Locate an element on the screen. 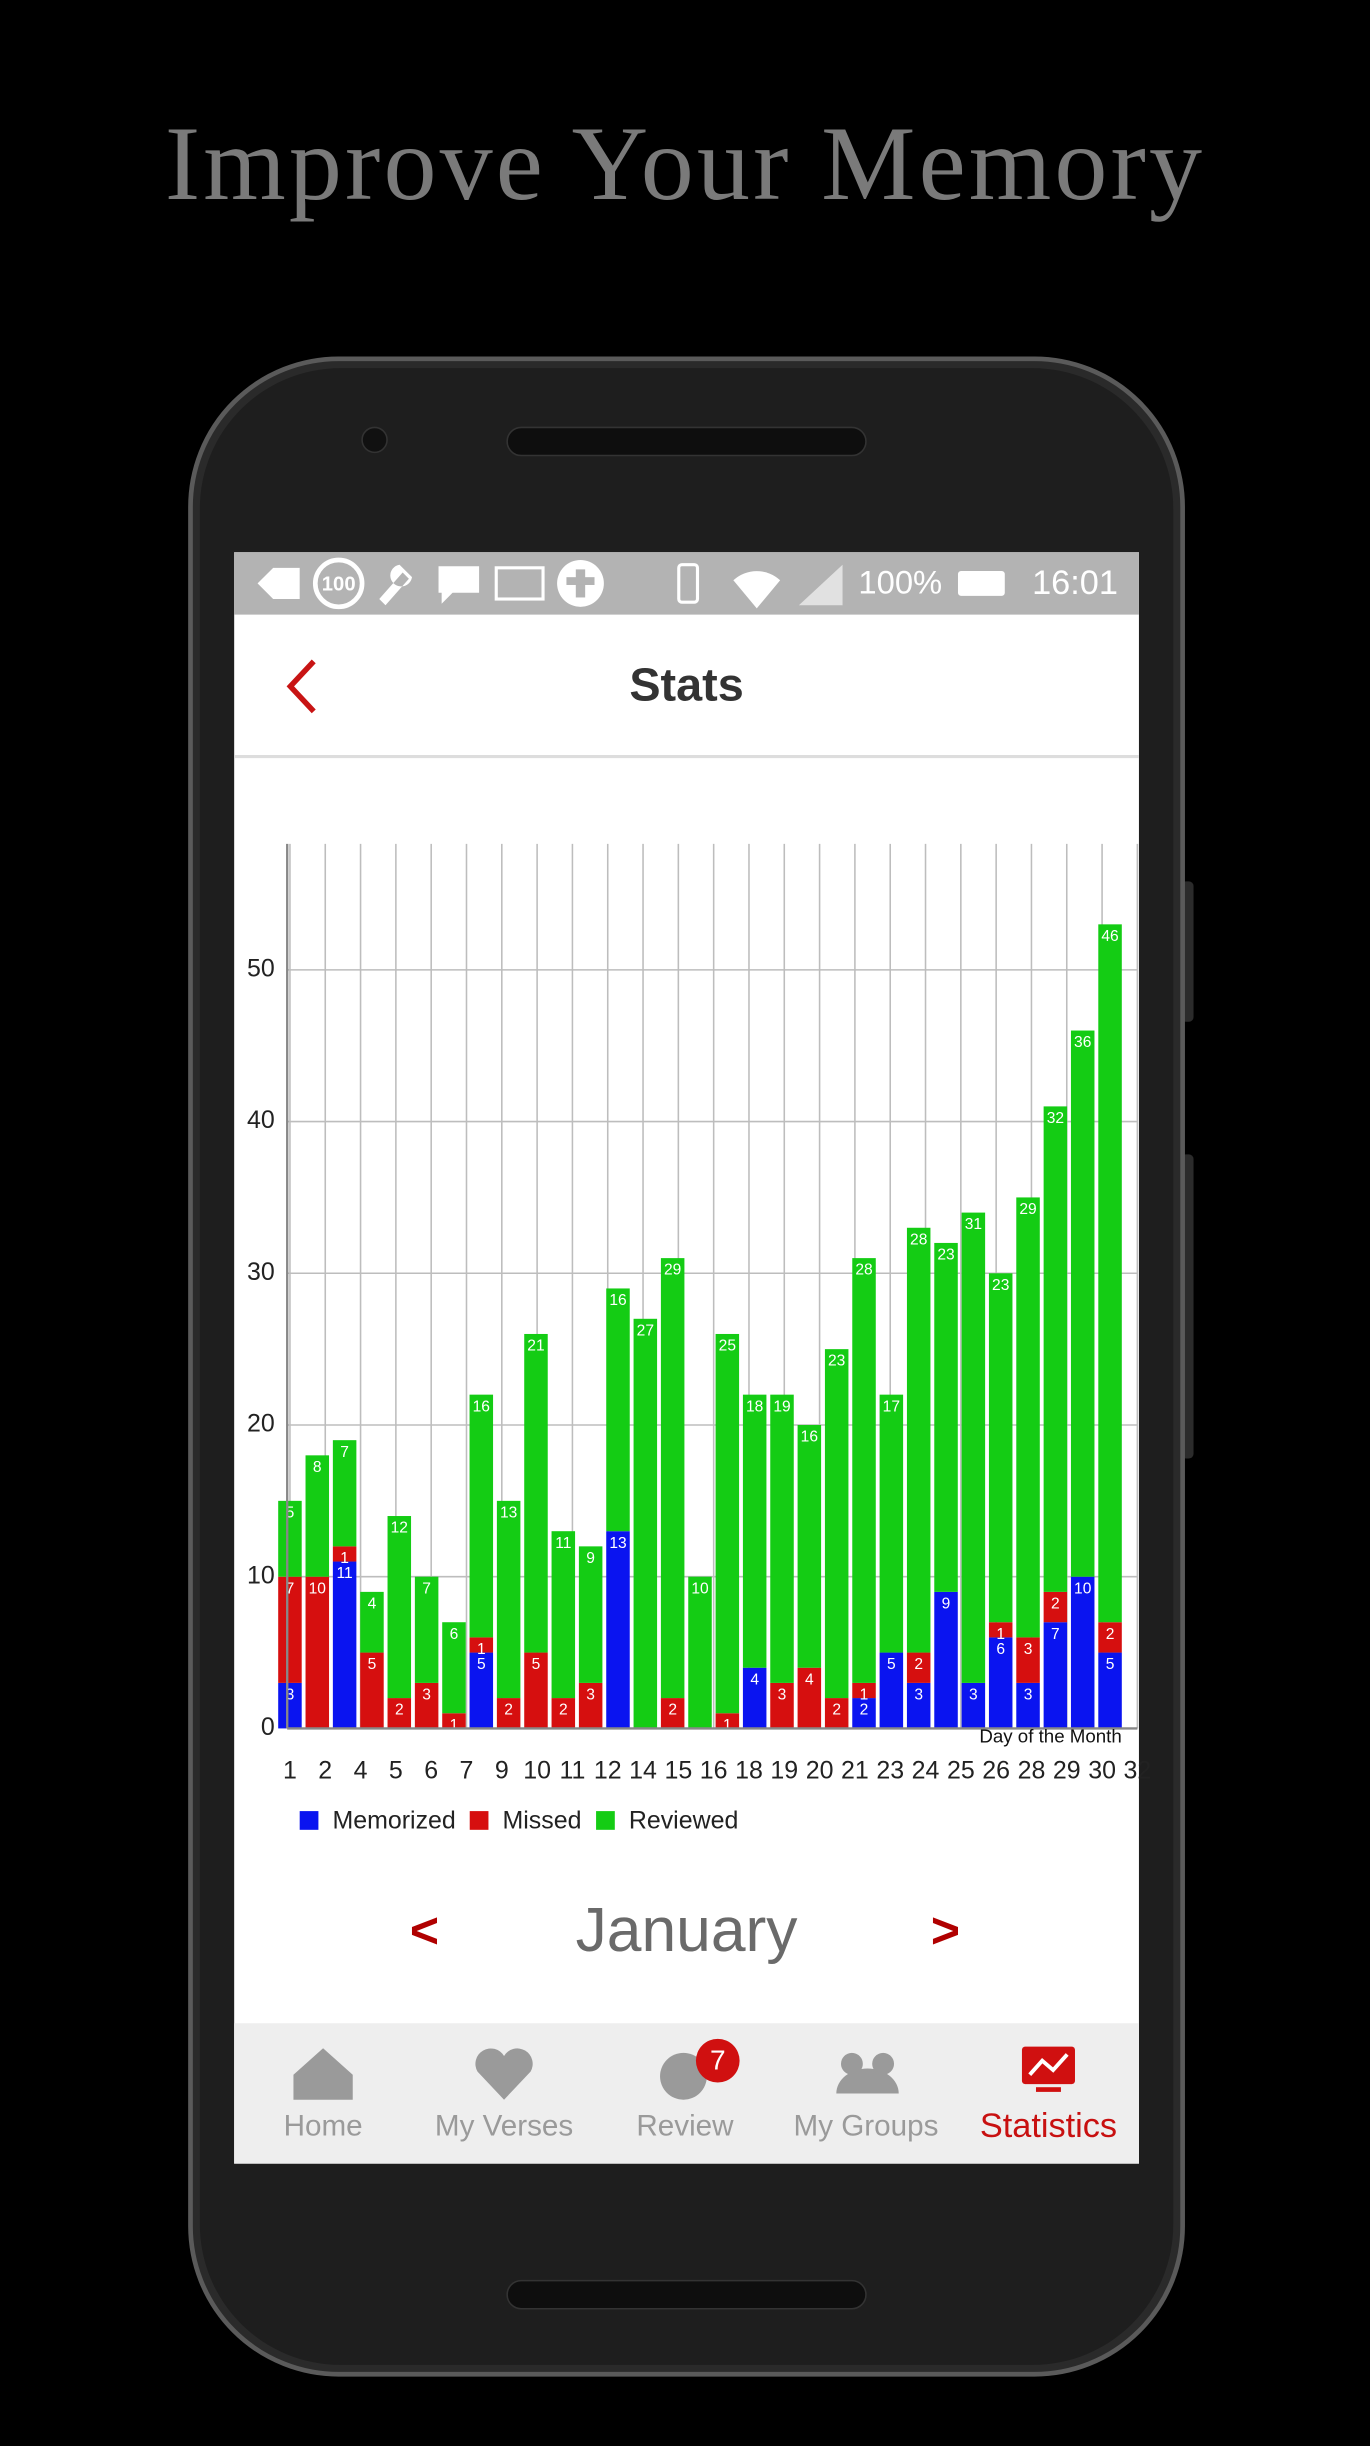 This screenshot has height=2446, width=1370. stats-icon-base is located at coordinates (1048, 2089).